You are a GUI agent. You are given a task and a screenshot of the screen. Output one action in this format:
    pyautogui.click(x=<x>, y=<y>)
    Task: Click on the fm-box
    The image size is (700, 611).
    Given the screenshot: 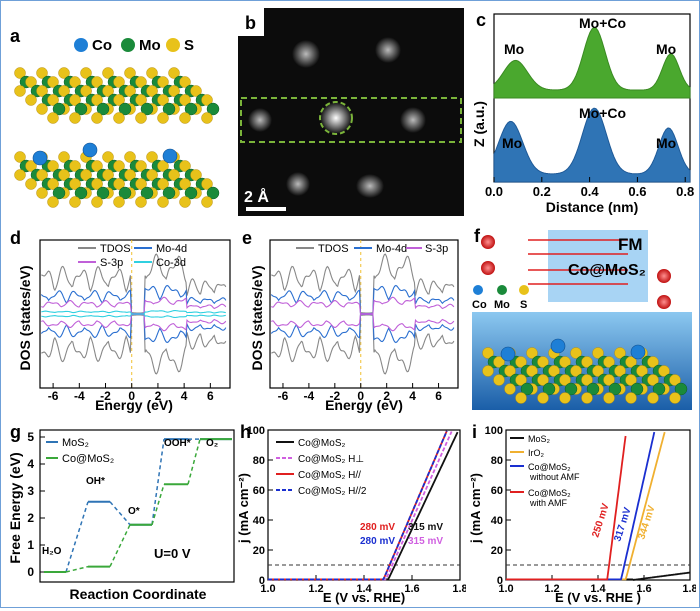 What is the action you would take?
    pyautogui.click(x=598, y=266)
    